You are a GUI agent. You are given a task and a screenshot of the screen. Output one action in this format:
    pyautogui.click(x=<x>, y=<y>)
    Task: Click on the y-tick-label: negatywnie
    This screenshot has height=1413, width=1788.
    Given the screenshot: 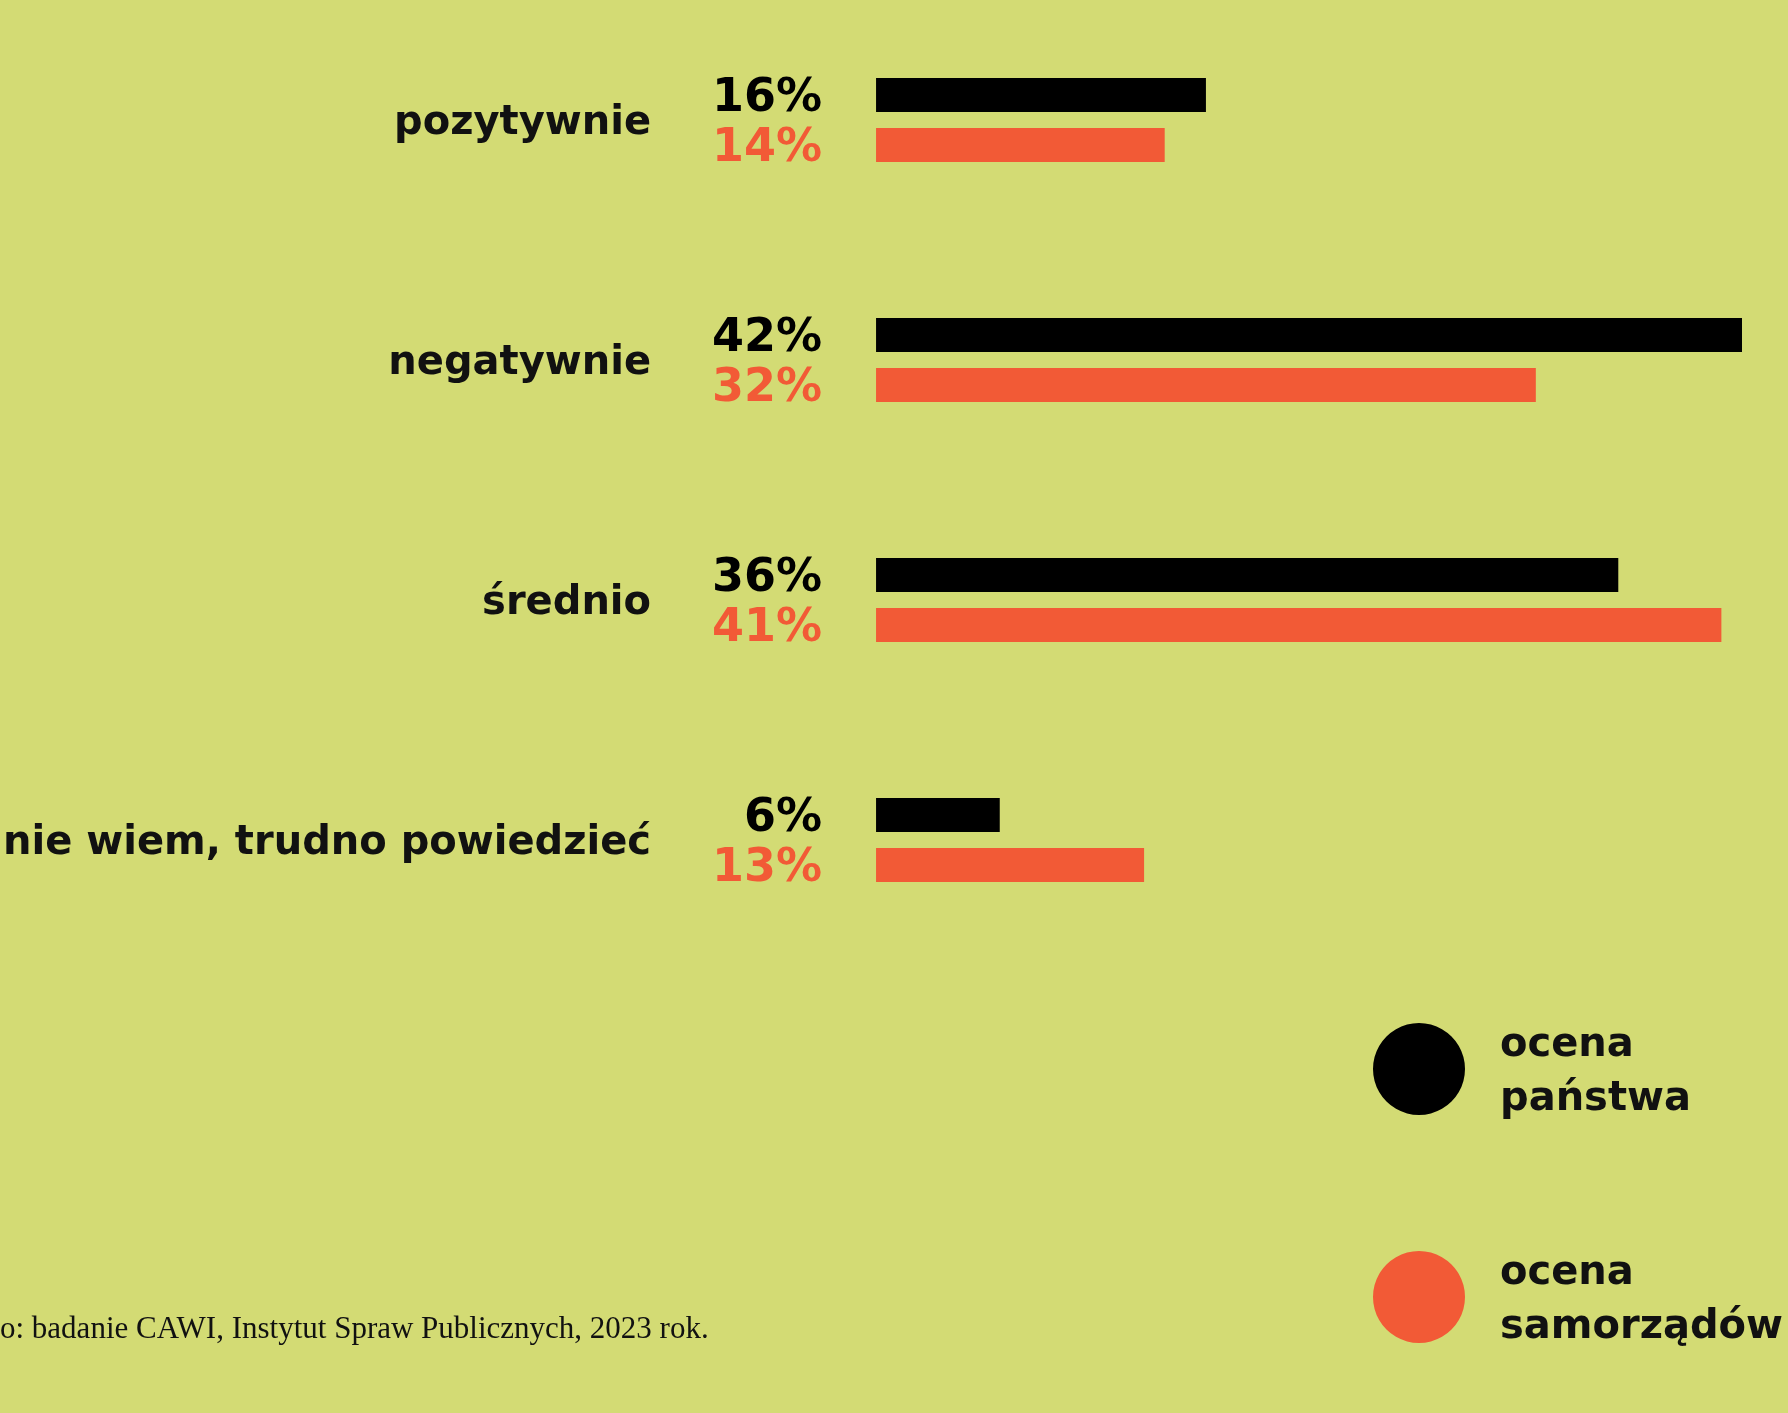 What is the action you would take?
    pyautogui.click(x=520, y=360)
    